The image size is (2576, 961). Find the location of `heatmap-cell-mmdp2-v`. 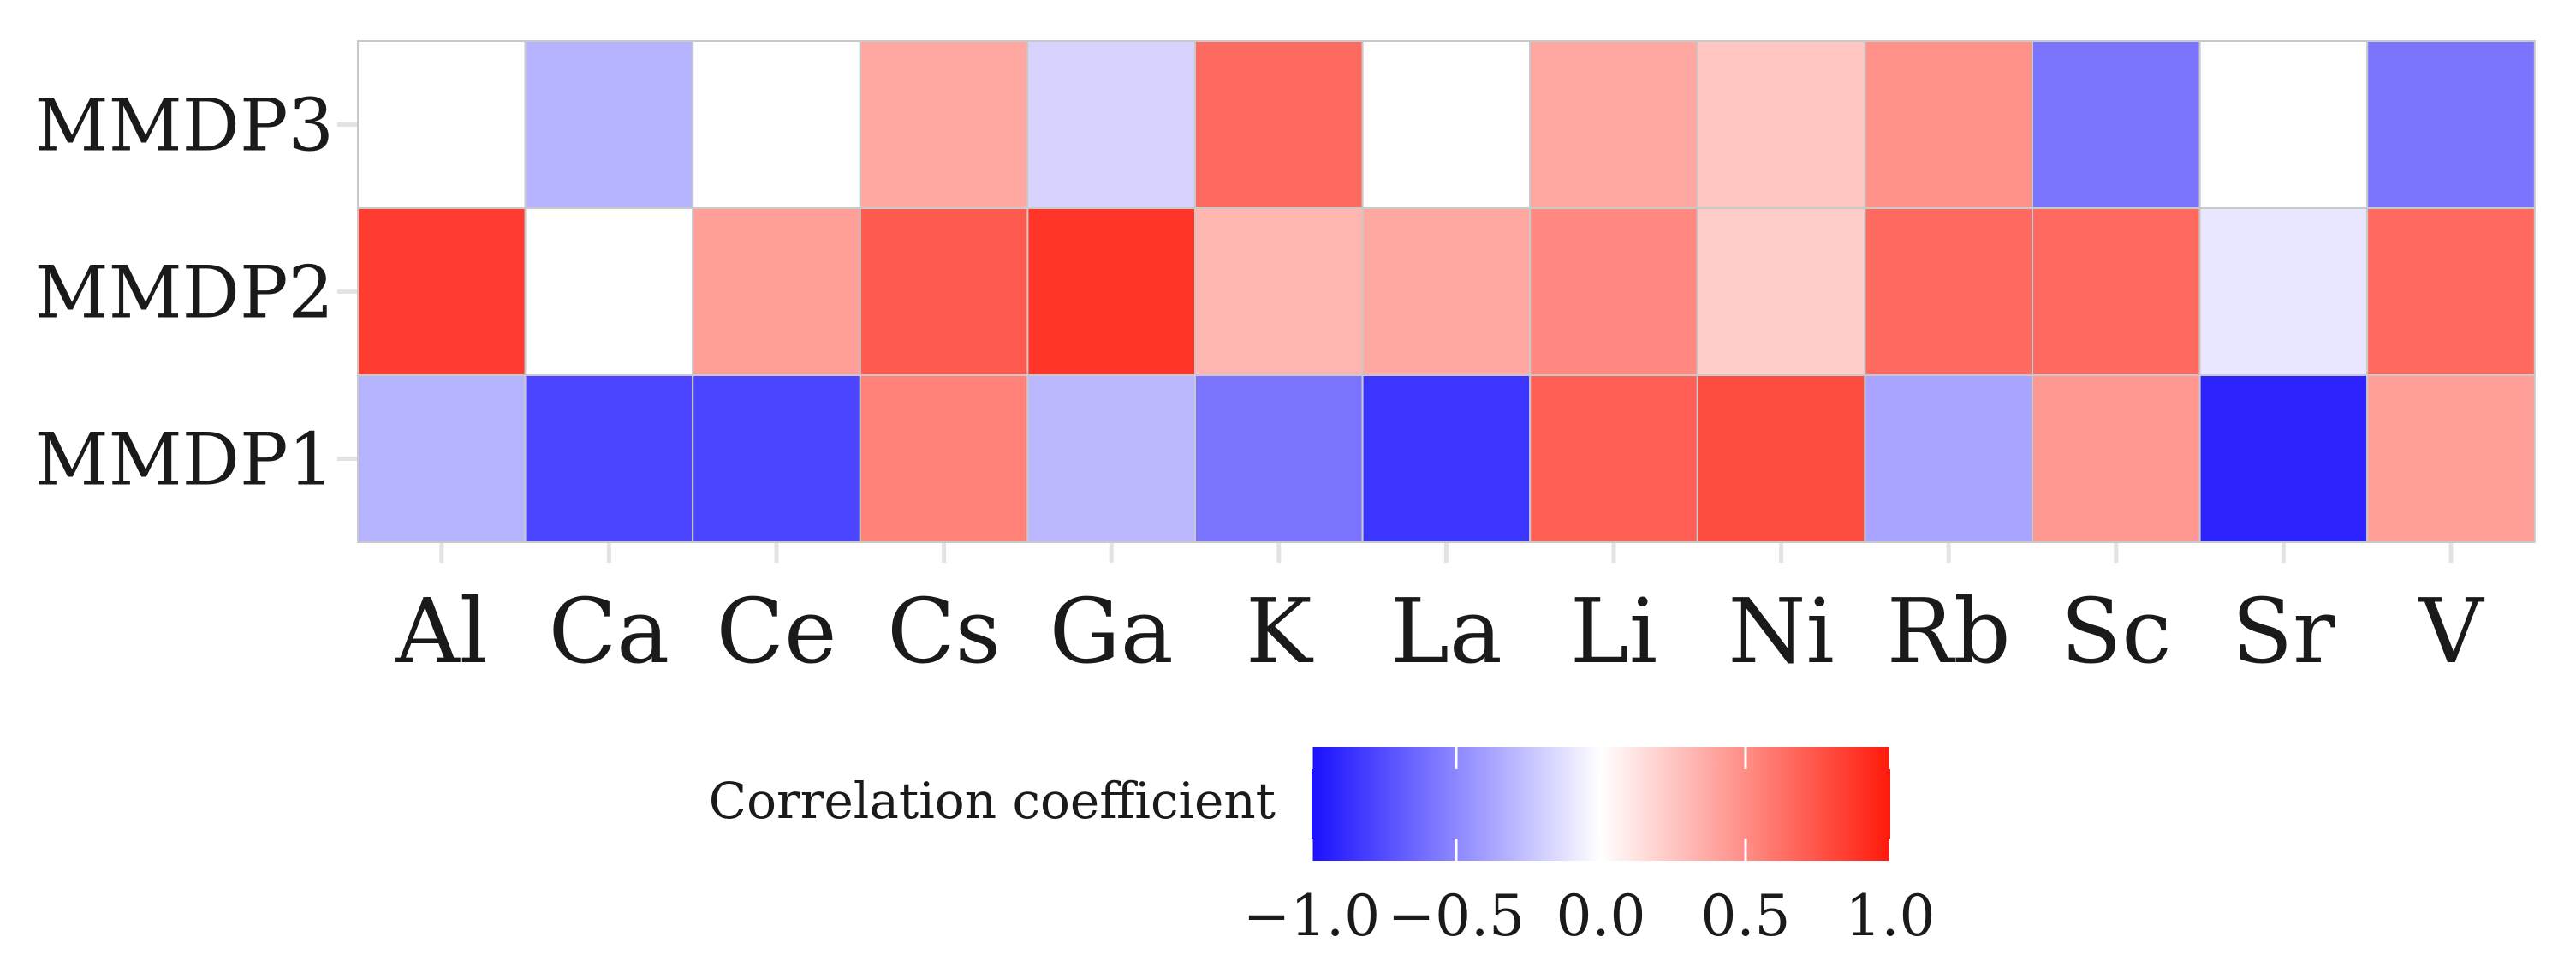

heatmap-cell-mmdp2-v is located at coordinates (2451, 291).